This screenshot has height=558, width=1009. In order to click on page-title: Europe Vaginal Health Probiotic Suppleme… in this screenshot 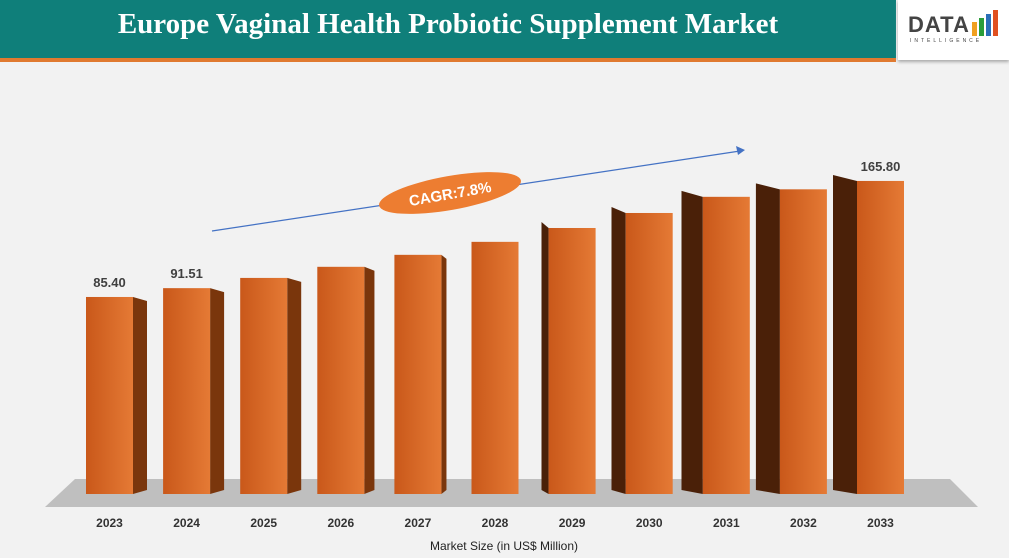, I will do `click(448, 24)`.